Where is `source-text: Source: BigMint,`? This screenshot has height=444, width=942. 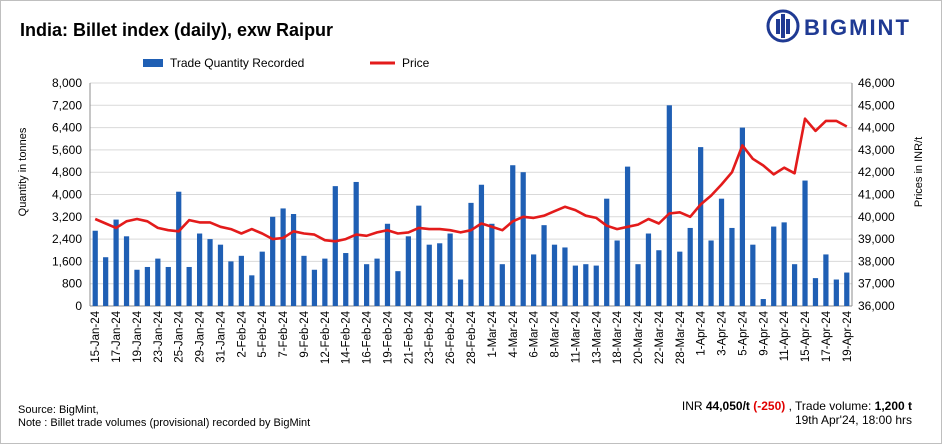
source-text: Source: BigMint, is located at coordinates (58, 410).